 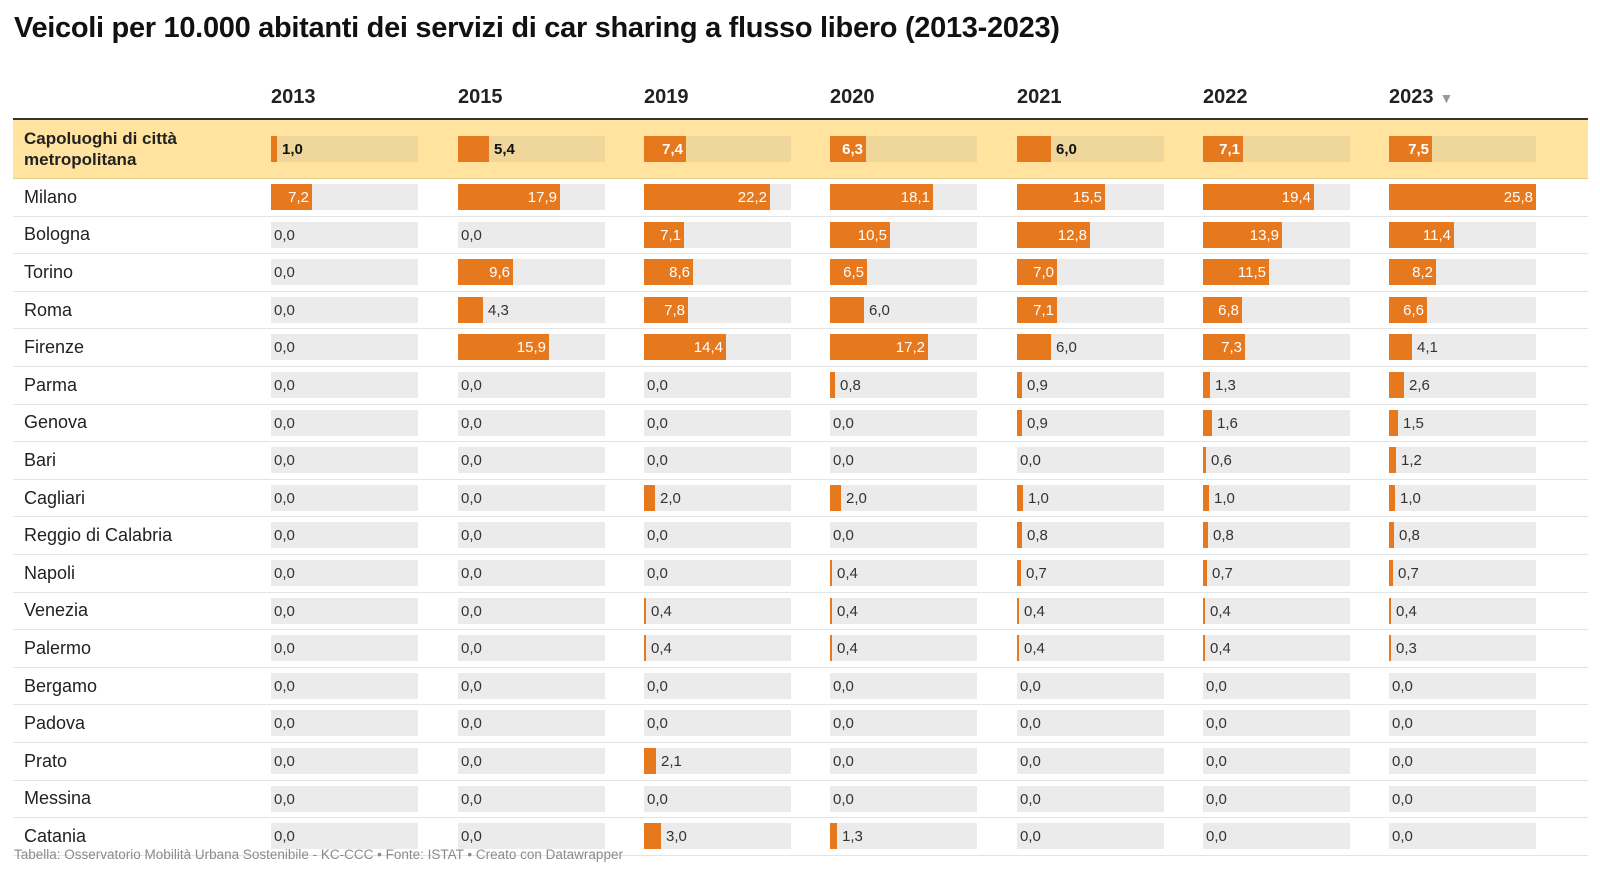 I want to click on bar-cell: 7,4, so click(x=717, y=149).